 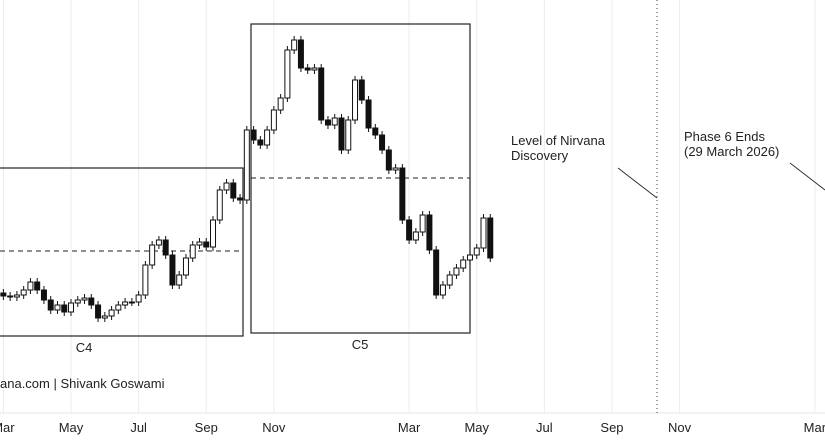 What do you see at coordinates (724, 136) in the screenshot?
I see `annotation: Phase 6 Ends` at bounding box center [724, 136].